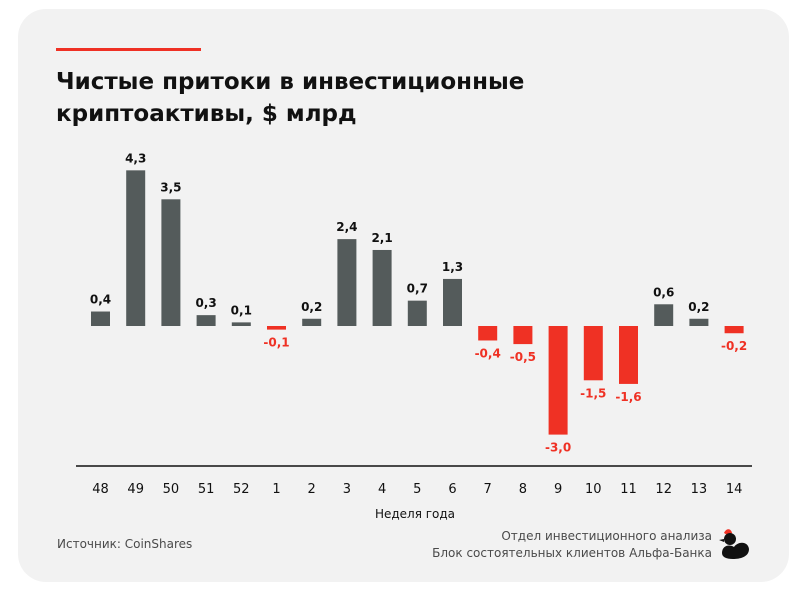 Image resolution: width=802 pixels, height=592 pixels. What do you see at coordinates (452, 489) in the screenshot?
I see `x-tick-label-6: 6` at bounding box center [452, 489].